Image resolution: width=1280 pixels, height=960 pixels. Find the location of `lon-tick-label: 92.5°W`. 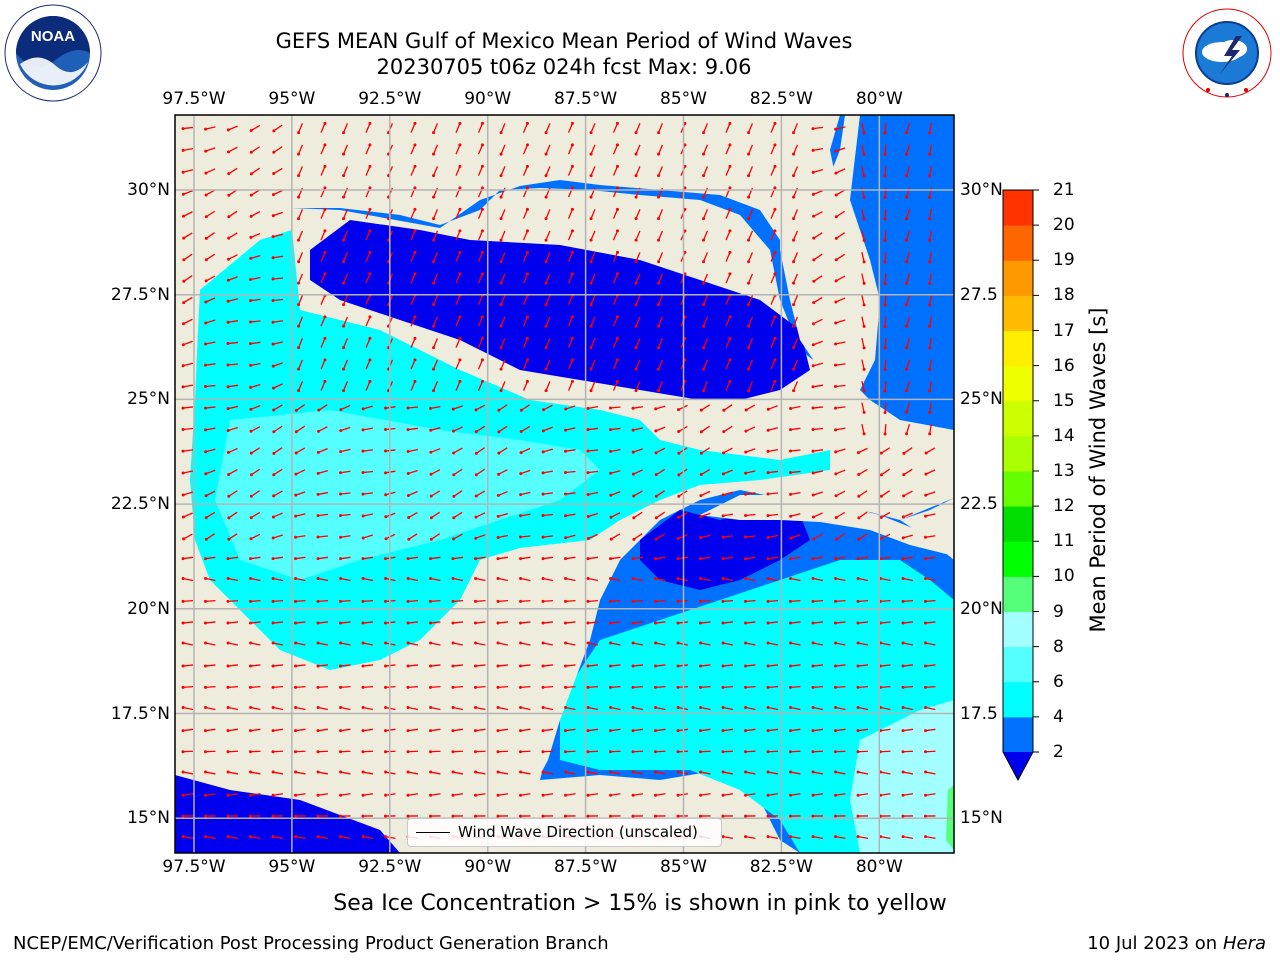

lon-tick-label: 92.5°W is located at coordinates (390, 99).